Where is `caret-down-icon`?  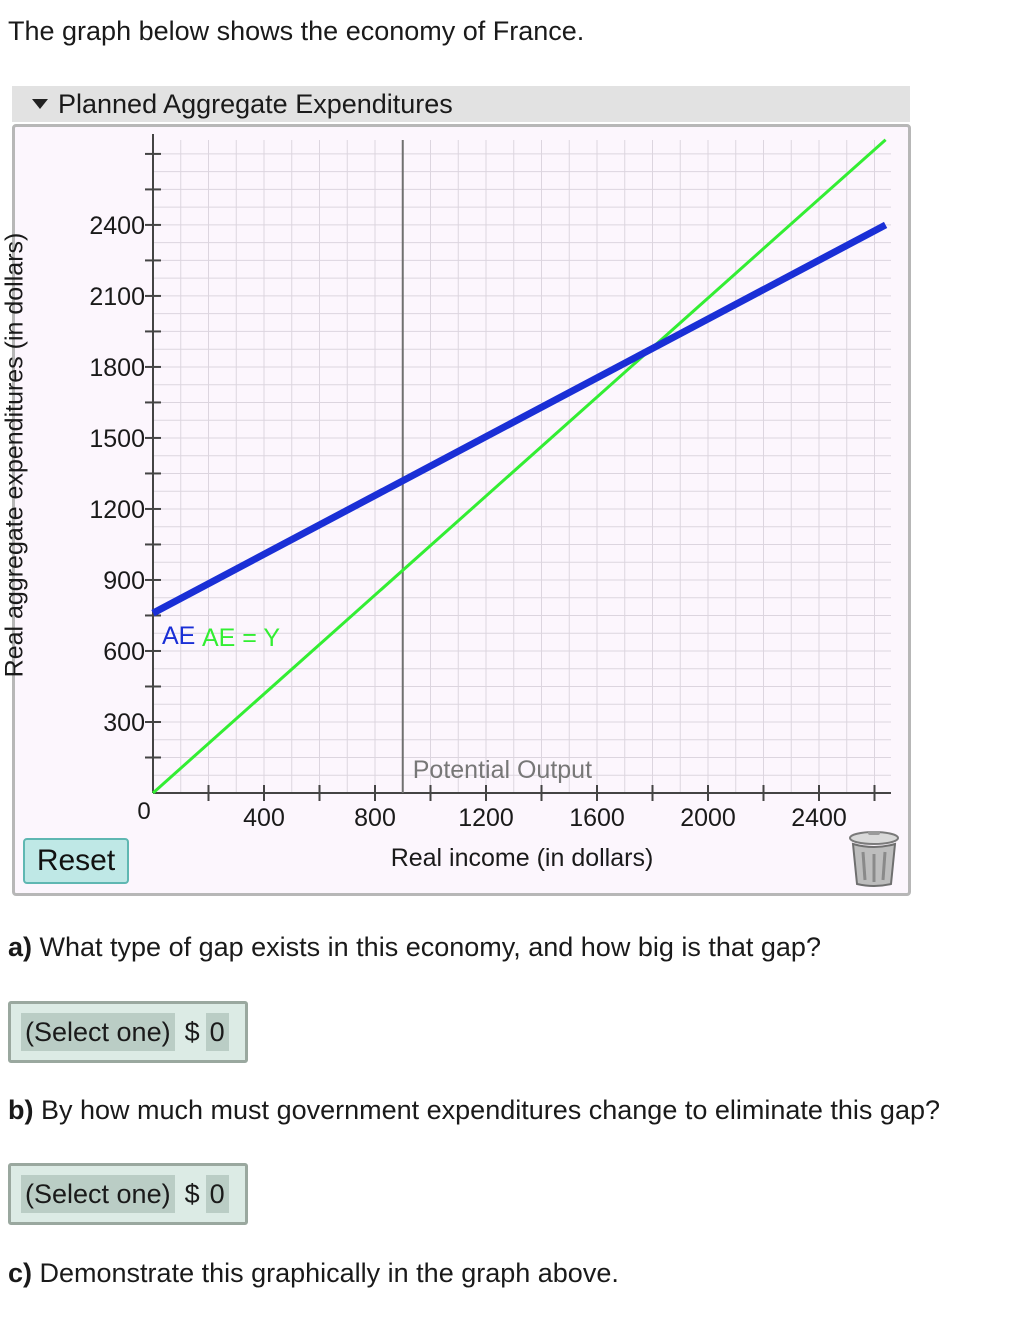
caret-down-icon is located at coordinates (40, 104).